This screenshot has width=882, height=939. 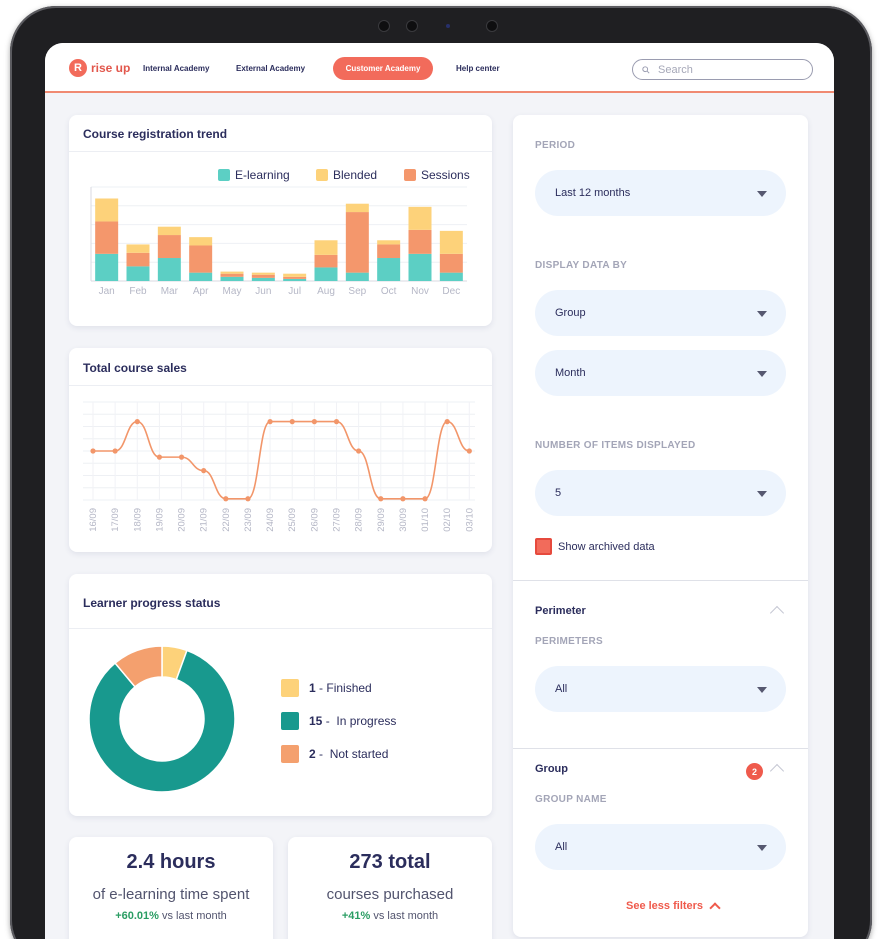 What do you see at coordinates (777, 613) in the screenshot?
I see `collapse-perimeter-icon` at bounding box center [777, 613].